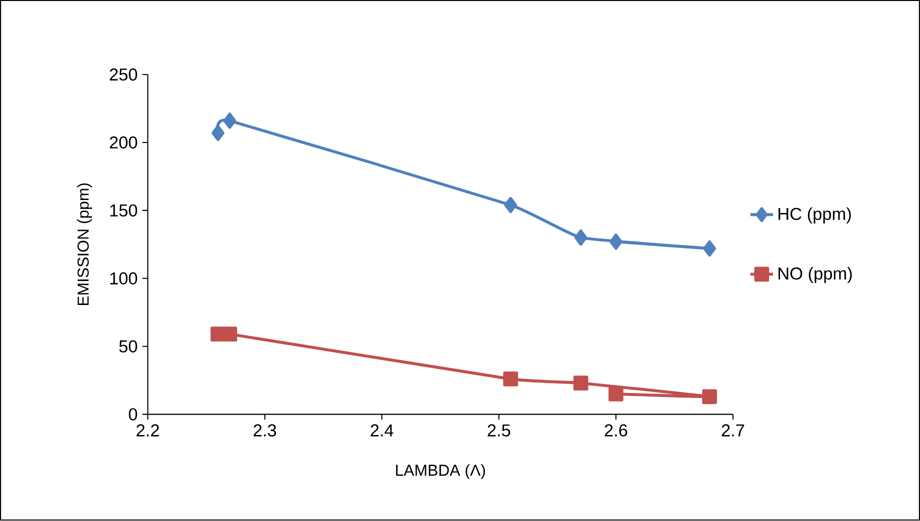 Image resolution: width=920 pixels, height=521 pixels. I want to click on y-tick-label: 100, so click(124, 278).